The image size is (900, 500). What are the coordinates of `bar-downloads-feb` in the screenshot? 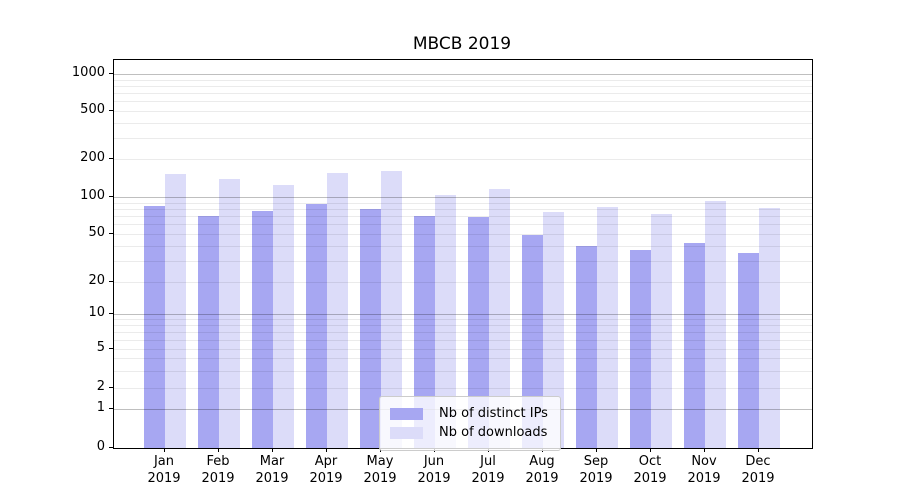 It's located at (229, 313).